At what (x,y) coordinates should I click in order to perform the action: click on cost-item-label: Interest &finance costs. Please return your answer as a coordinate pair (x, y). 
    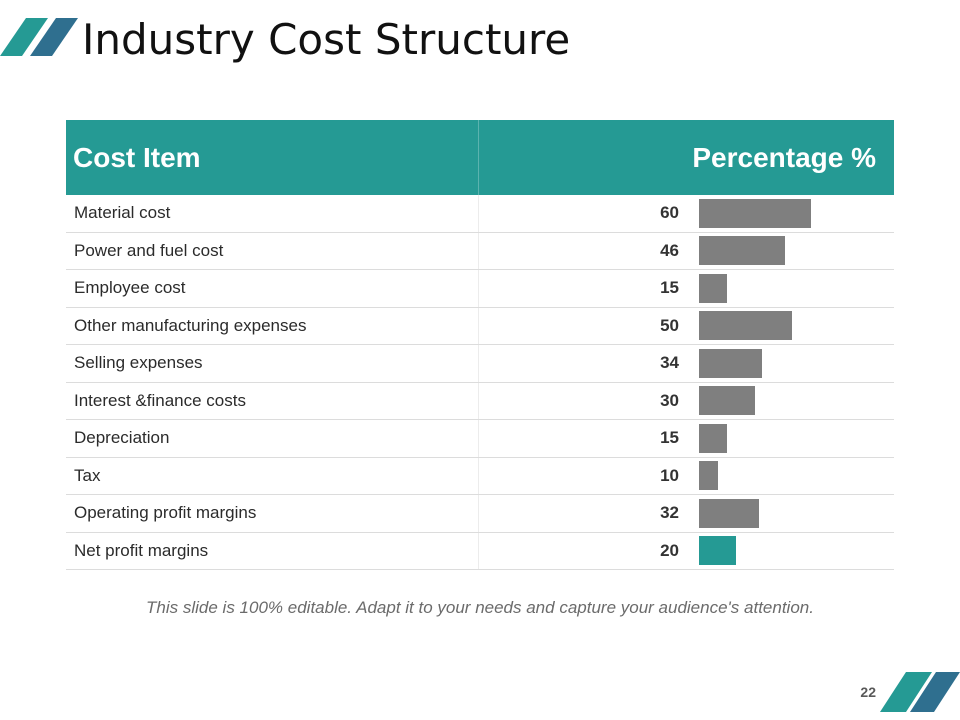
    Looking at the image, I should click on (272, 400).